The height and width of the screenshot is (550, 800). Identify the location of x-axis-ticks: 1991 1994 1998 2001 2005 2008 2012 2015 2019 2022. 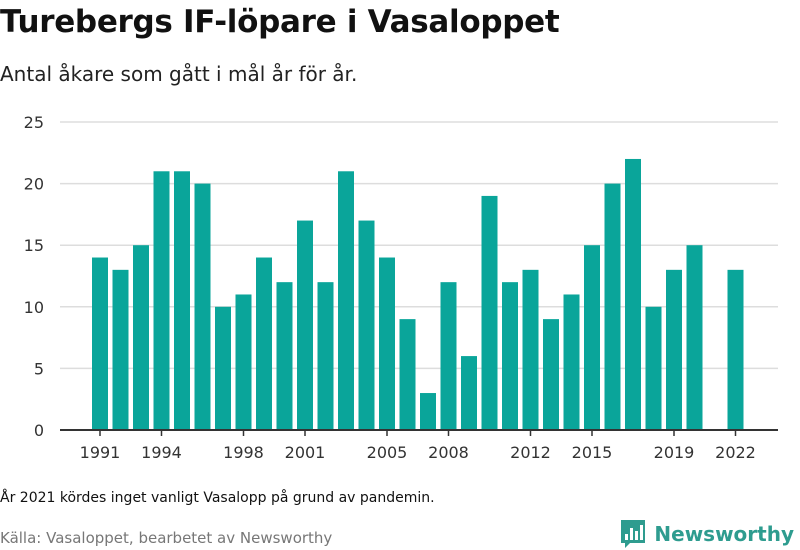
(418, 446).